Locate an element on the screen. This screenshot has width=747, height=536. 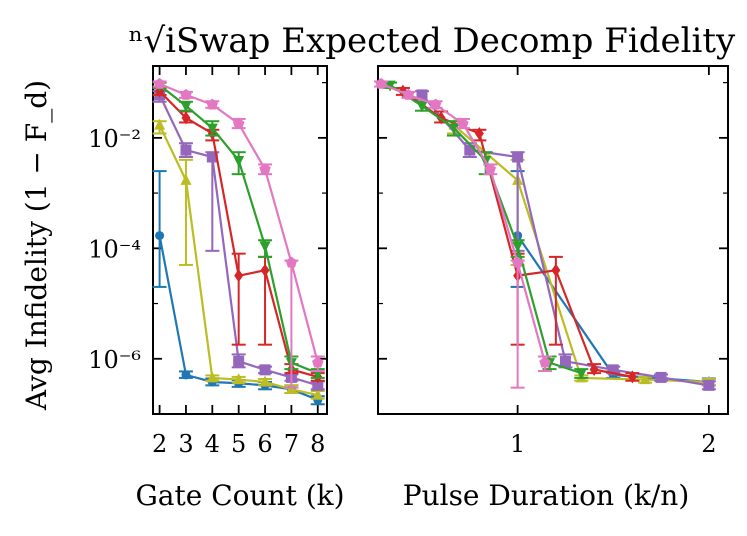
x-tick-label: 4 is located at coordinates (212, 444).